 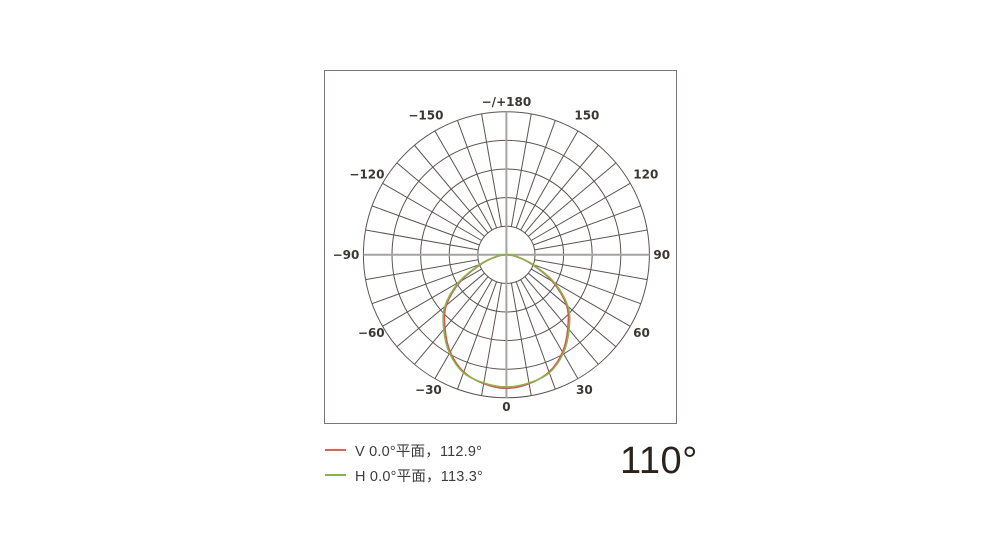 What do you see at coordinates (428, 390) in the screenshot?
I see `svg-text: −30` at bounding box center [428, 390].